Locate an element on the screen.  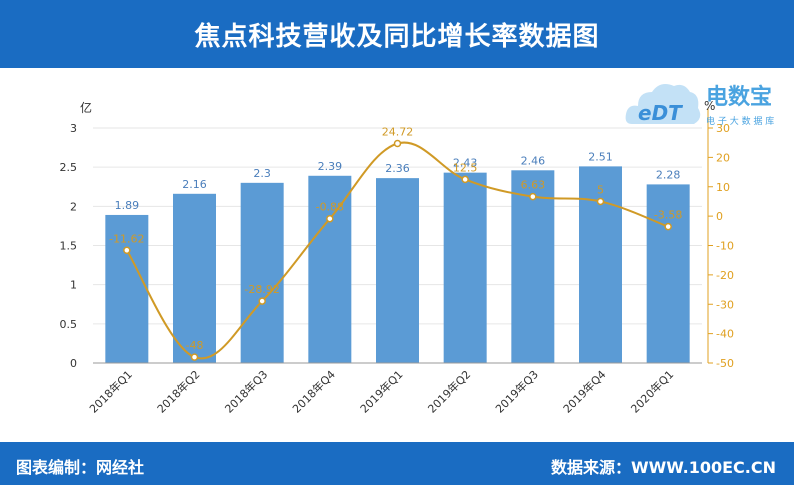
growth-rate-label: -0.88 is located at coordinates (330, 207).